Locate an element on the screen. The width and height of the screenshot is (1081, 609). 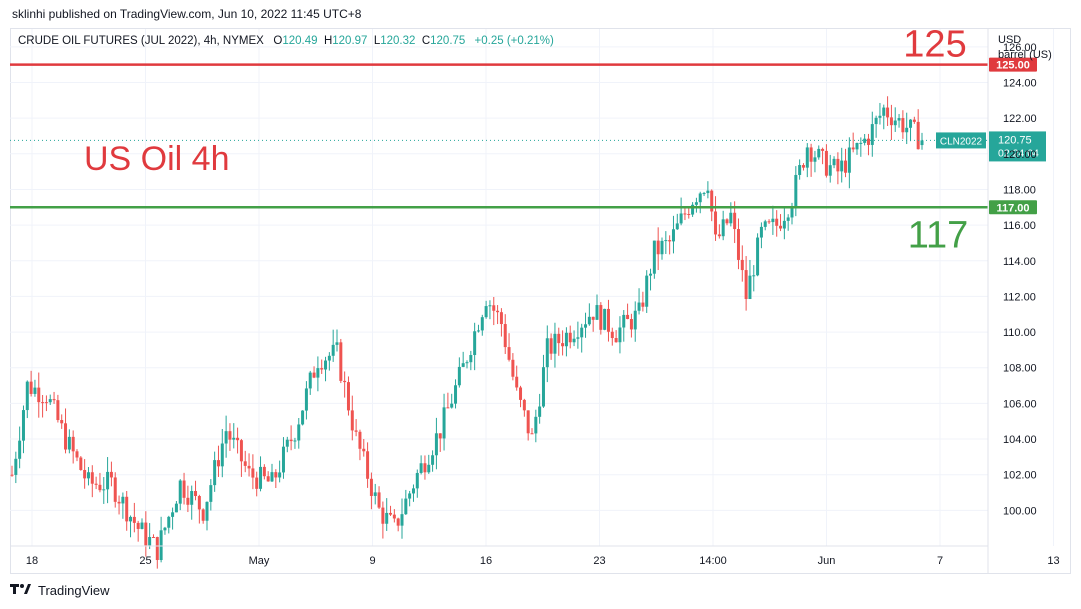
x-tick-label: Jun is located at coordinates (827, 561).